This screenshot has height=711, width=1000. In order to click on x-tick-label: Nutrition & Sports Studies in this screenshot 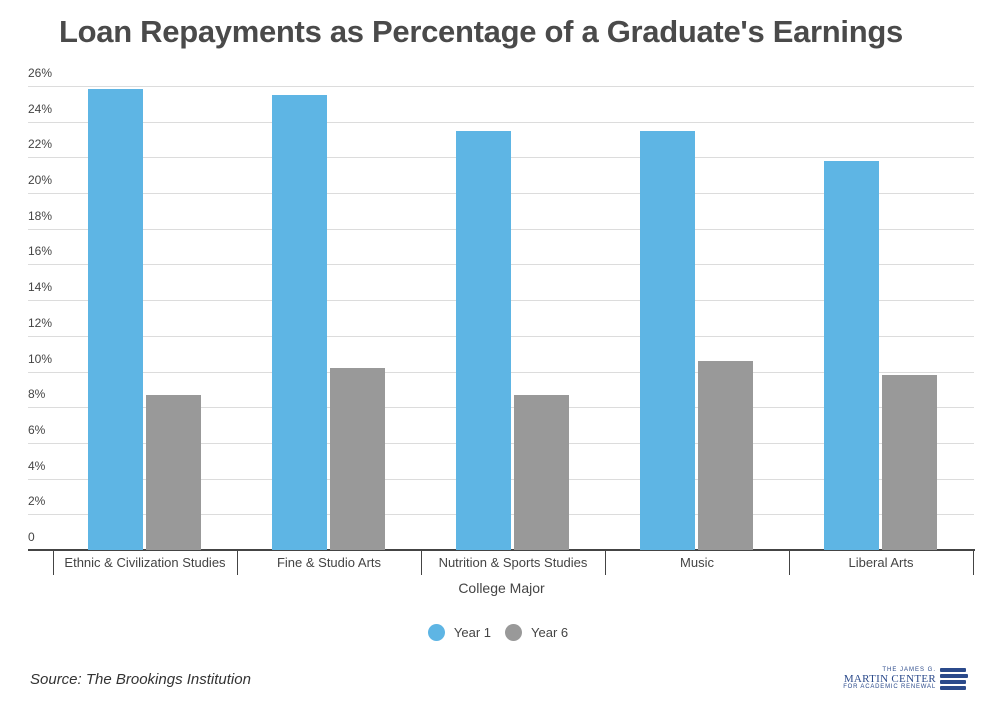, I will do `click(513, 562)`.